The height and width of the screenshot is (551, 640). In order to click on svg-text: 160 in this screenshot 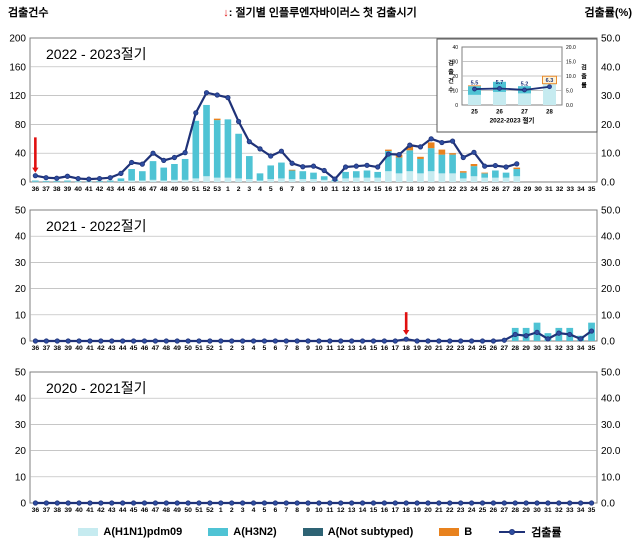, I will do `click(17, 67)`.